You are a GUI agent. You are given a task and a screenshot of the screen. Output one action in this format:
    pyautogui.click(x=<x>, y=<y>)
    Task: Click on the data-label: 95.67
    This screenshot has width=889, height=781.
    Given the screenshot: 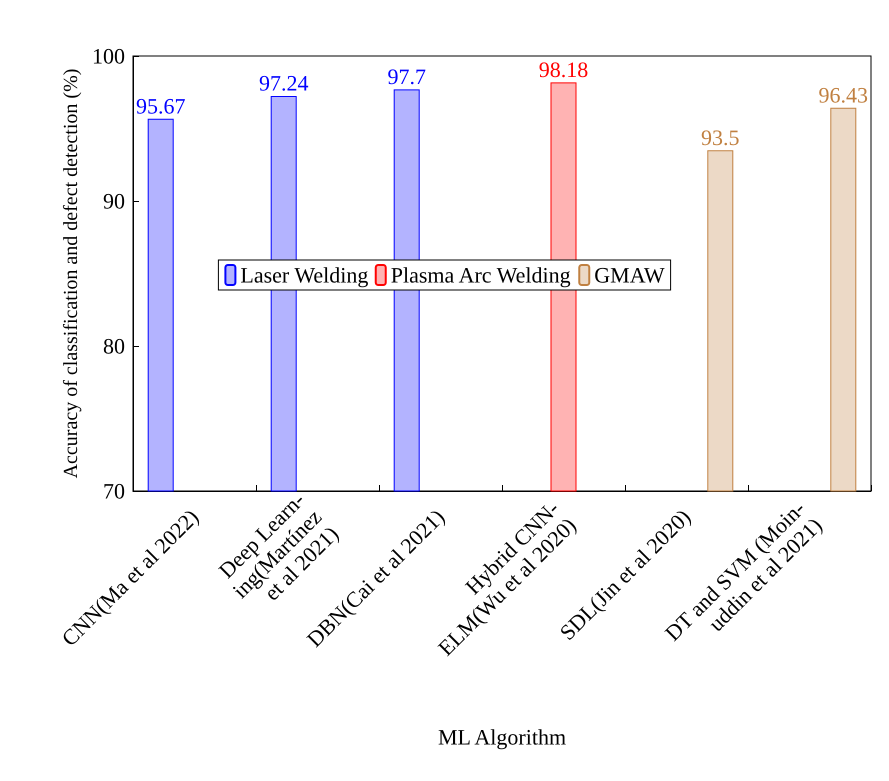 What is the action you would take?
    pyautogui.click(x=161, y=105)
    